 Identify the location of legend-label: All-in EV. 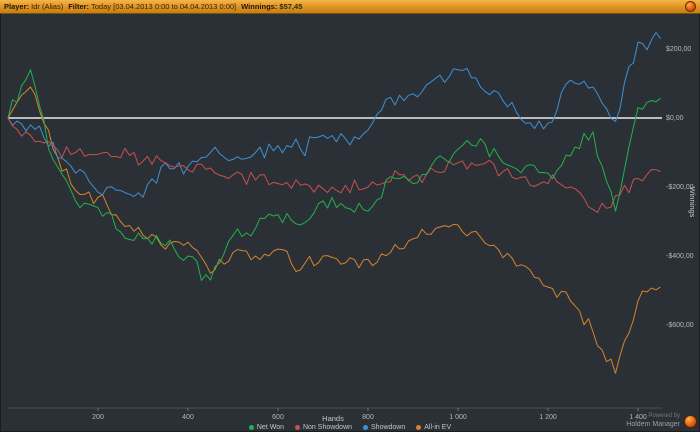
(438, 427).